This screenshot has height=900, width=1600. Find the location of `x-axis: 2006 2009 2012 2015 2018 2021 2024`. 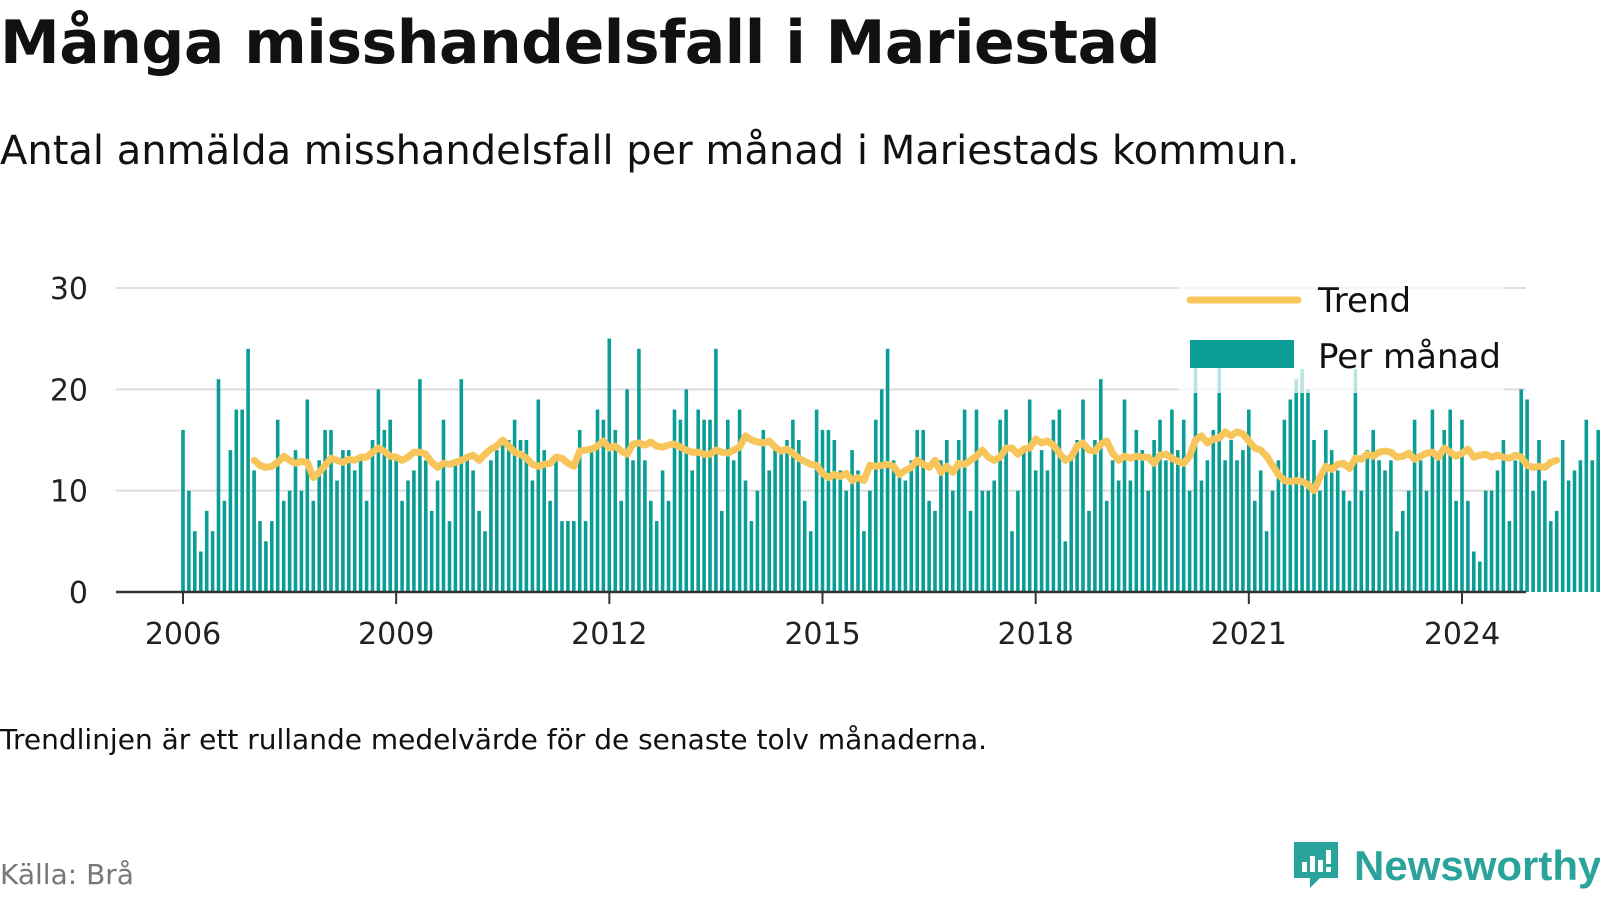

x-axis: 2006 2009 2012 2015 2018 2021 2024 is located at coordinates (821, 621).